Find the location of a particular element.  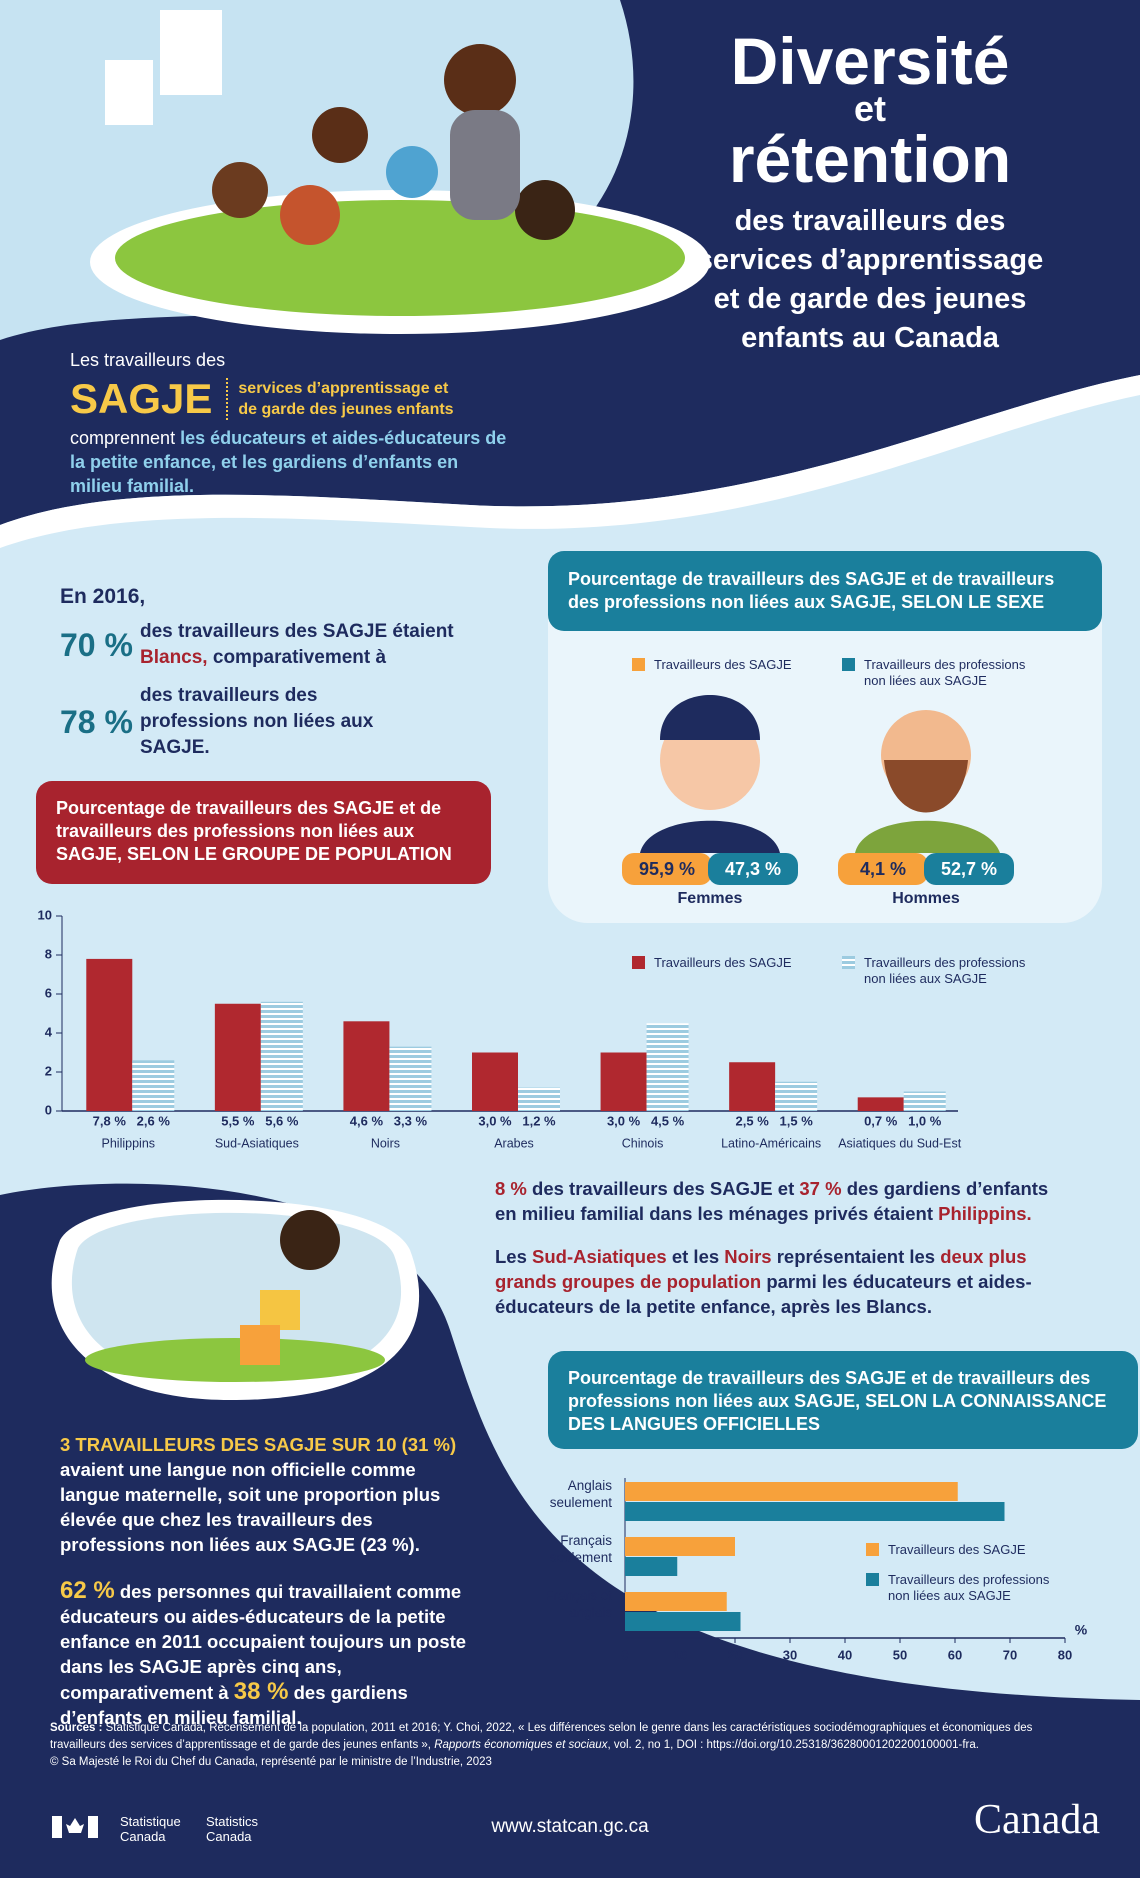

highlight: Sud-Asiatiques is located at coordinates (599, 1256).